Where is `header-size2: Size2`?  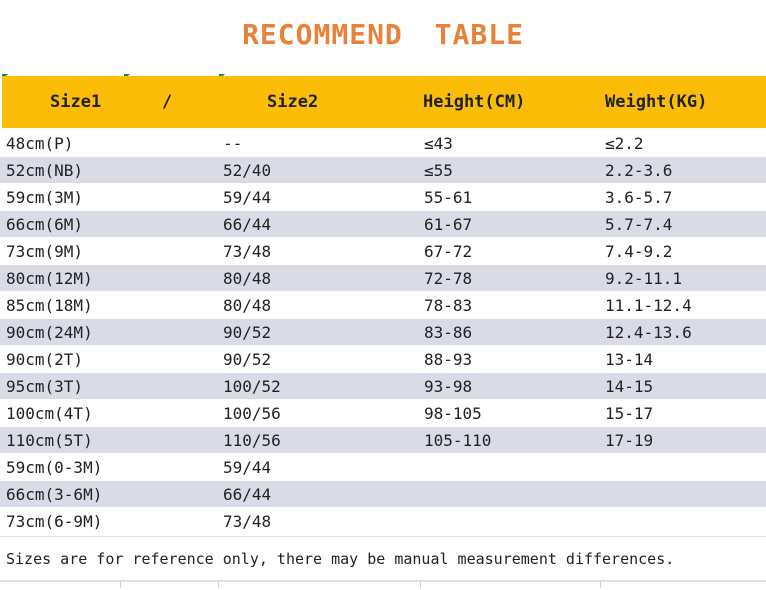 header-size2: Size2 is located at coordinates (293, 102).